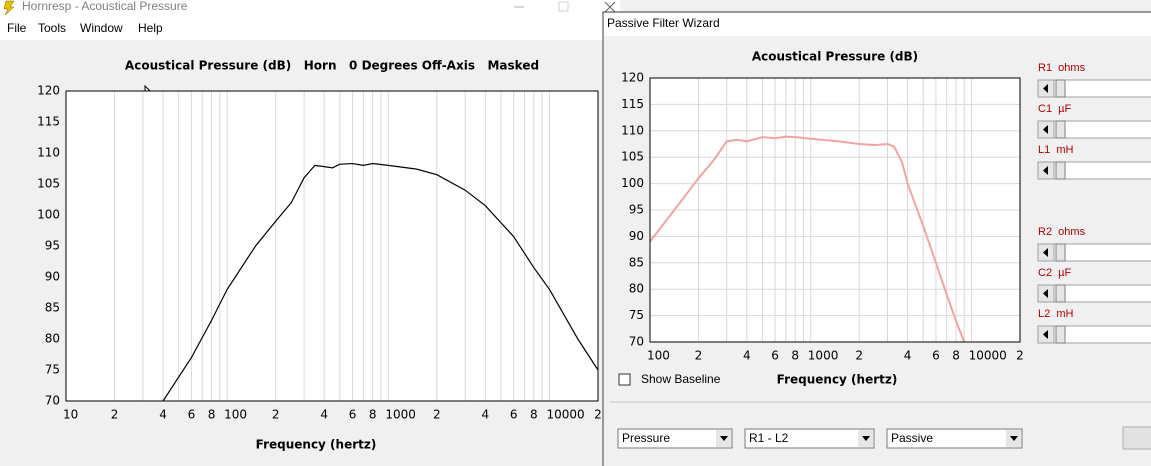  Describe the element at coordinates (1056, 150) in the screenshot. I see `control-label: L1 mH` at that location.